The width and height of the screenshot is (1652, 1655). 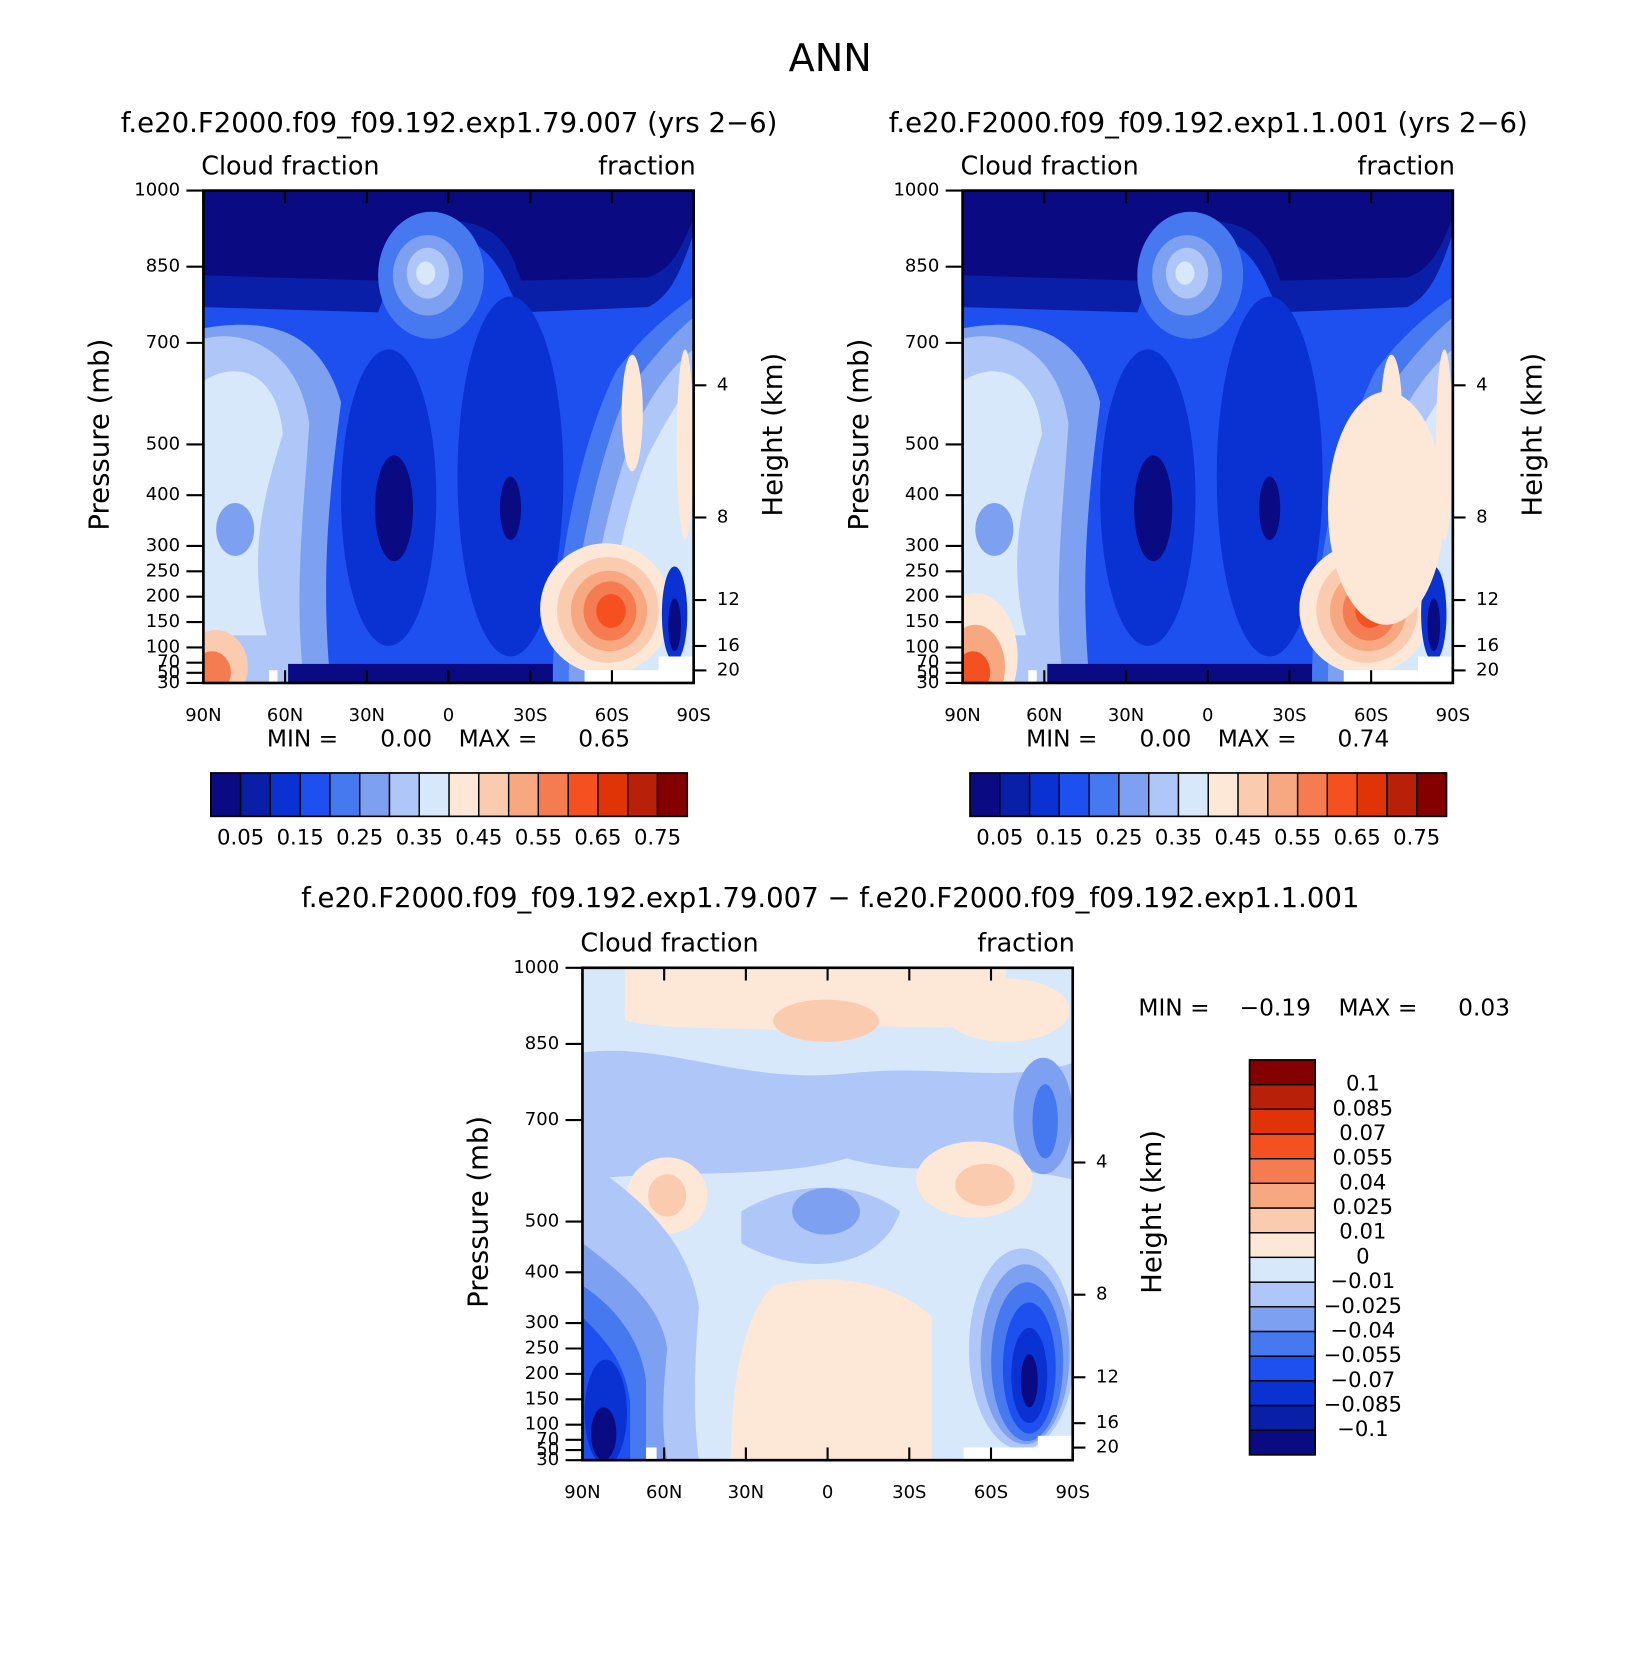 What do you see at coordinates (1362, 1379) in the screenshot?
I see `colorbar-label: −0.07` at bounding box center [1362, 1379].